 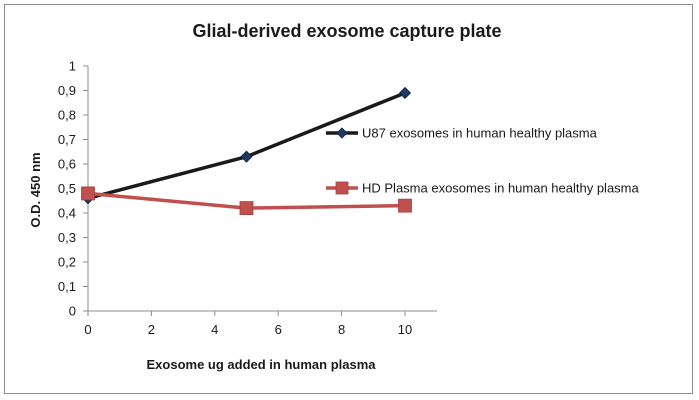 I want to click on y-ticks: 0 0,1 0,2 0,3 0,4 0,5 0,6 0,7 0,8 0,9 1, so click(x=73, y=189).